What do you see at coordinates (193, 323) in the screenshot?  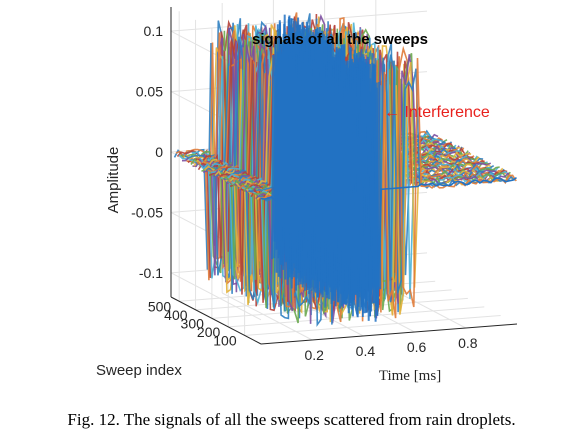 I see `sweep-index-tick-label: 300` at bounding box center [193, 323].